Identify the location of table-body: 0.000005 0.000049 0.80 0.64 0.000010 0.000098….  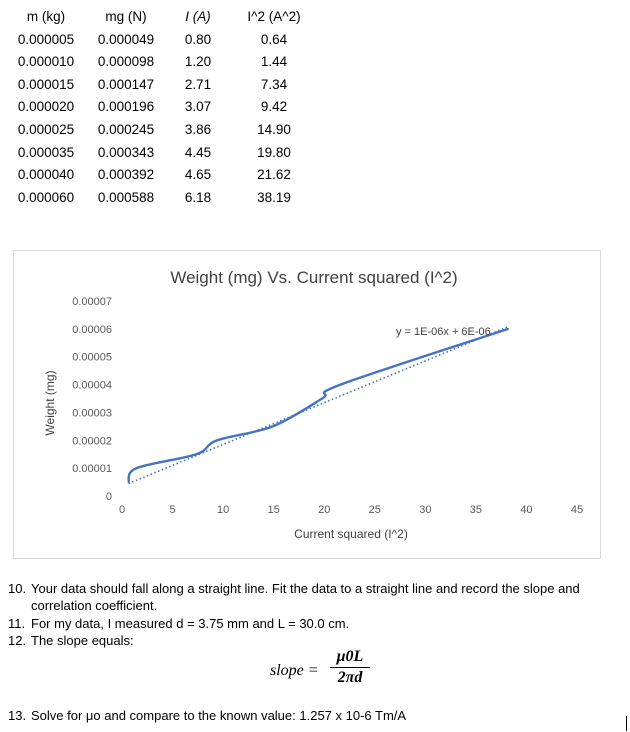
(165, 119).